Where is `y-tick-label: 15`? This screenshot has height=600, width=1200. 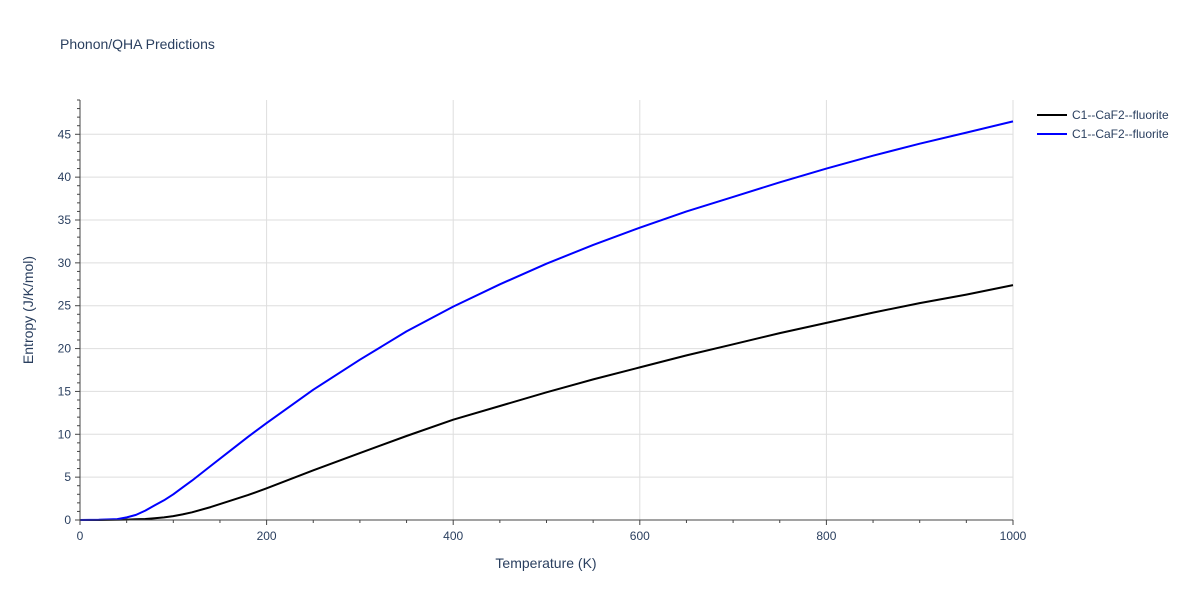
y-tick-label: 15 is located at coordinates (65, 391).